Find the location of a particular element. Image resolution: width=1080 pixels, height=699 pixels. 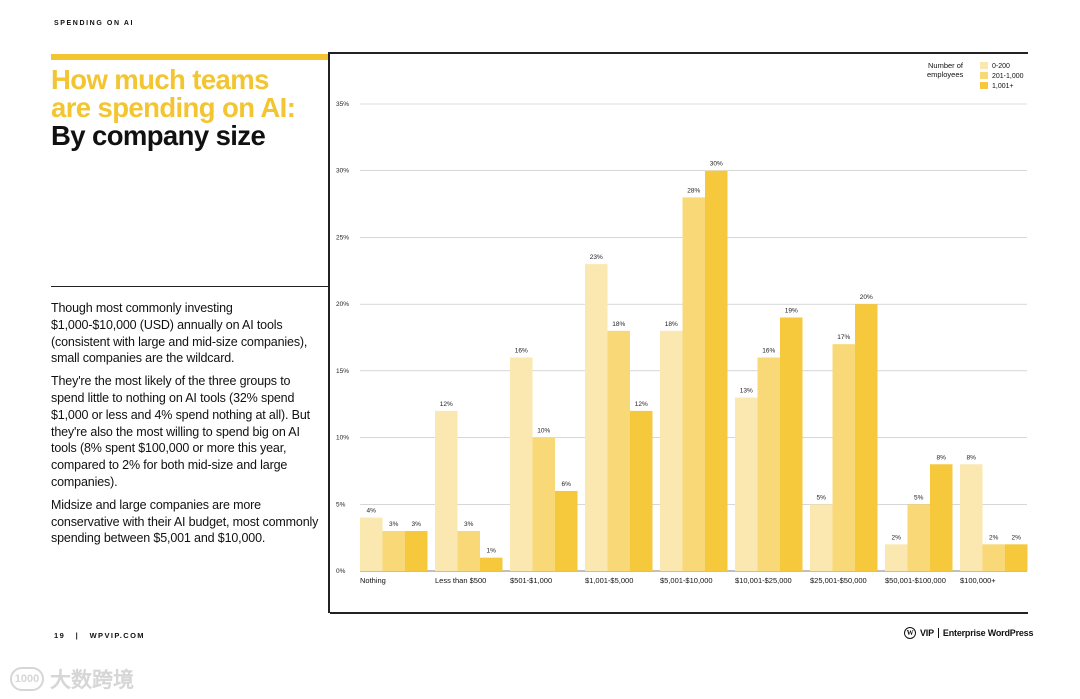

left-mid-rule is located at coordinates (189, 286).